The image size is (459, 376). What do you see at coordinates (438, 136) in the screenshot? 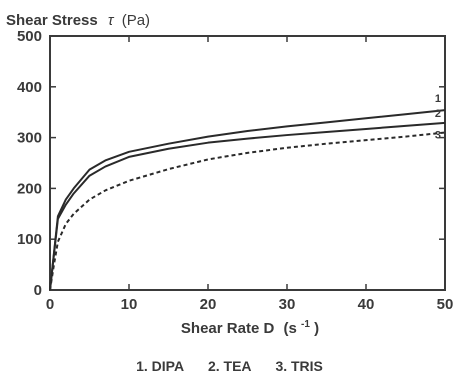
I see `series-label-3: 3` at bounding box center [438, 136].